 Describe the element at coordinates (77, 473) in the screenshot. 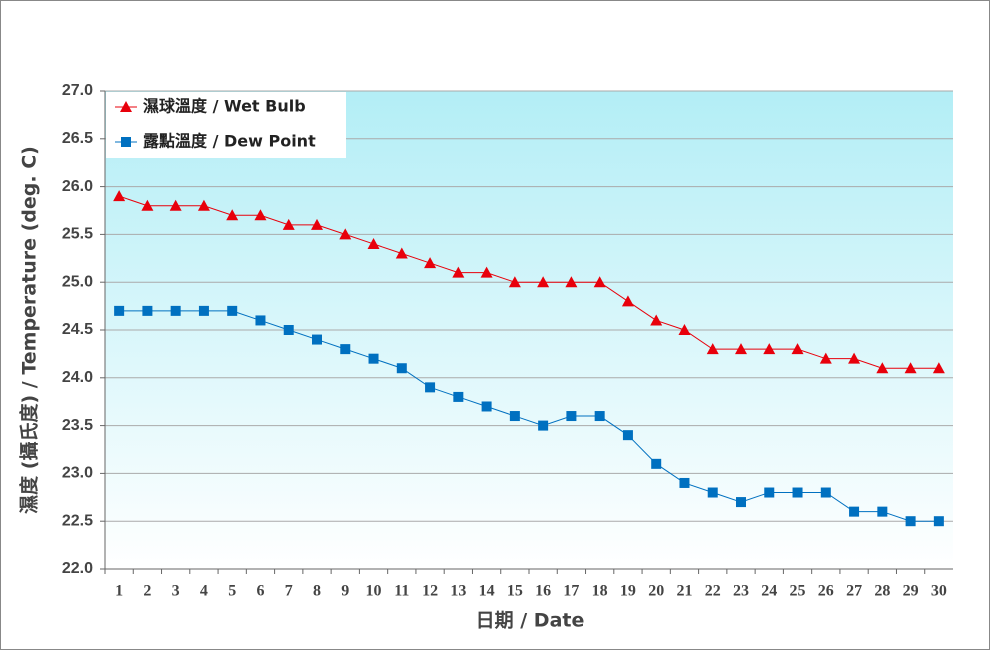

I see `y-tick-label: 23.0` at that location.